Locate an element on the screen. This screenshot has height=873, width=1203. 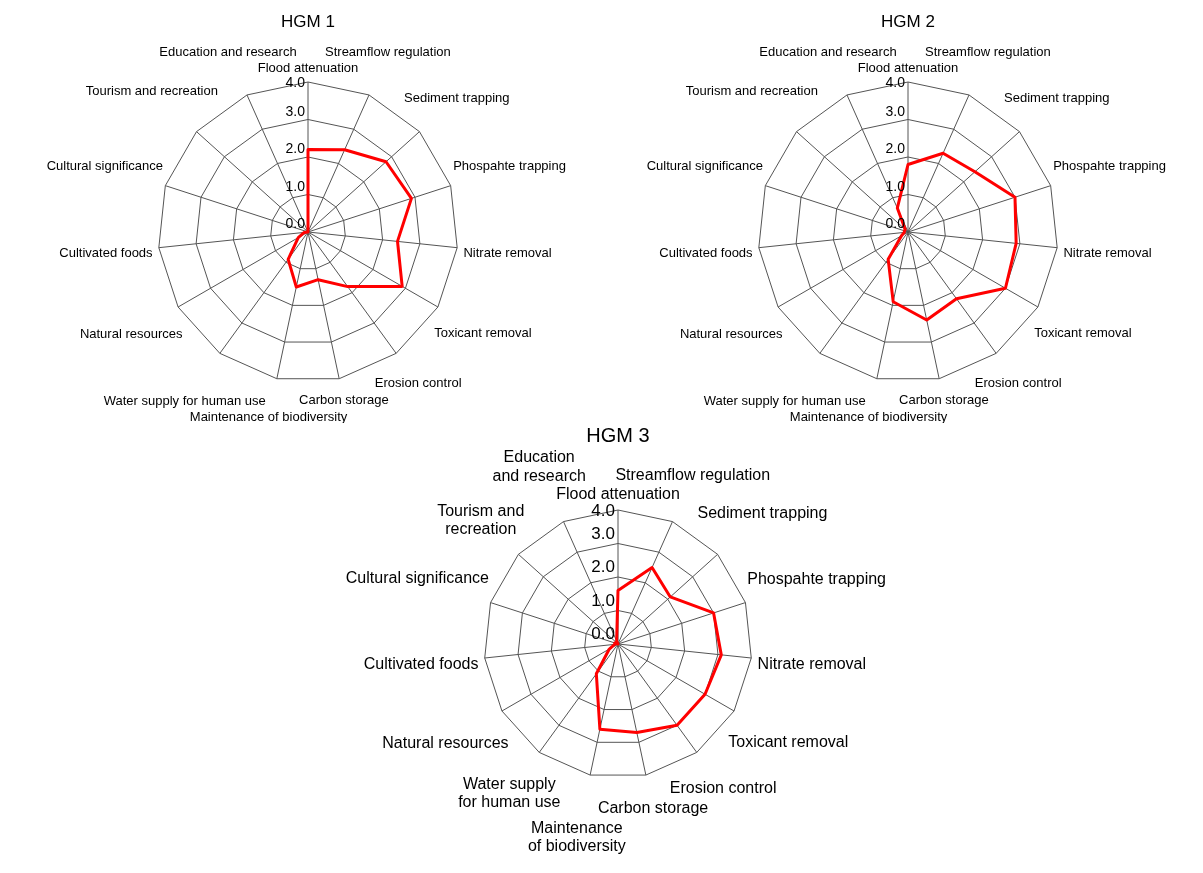
chart-title: HGM 1 is located at coordinates (308, 21).